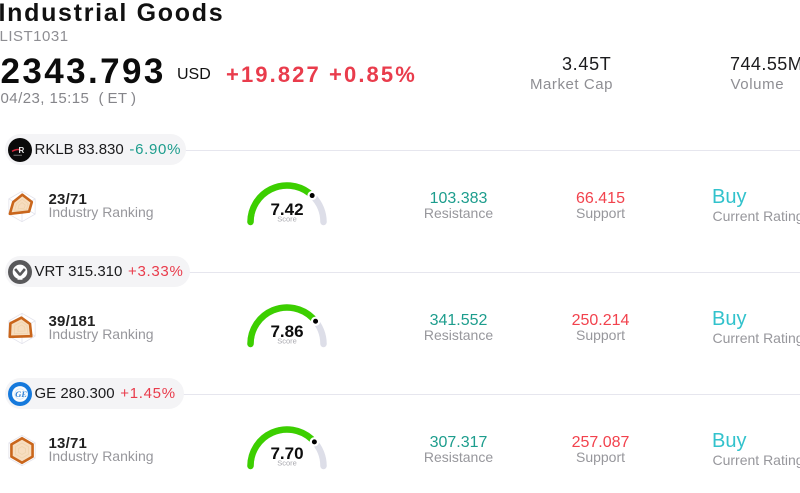  What do you see at coordinates (286, 209) in the screenshot?
I see `svg-text: 7.42` at bounding box center [286, 209].